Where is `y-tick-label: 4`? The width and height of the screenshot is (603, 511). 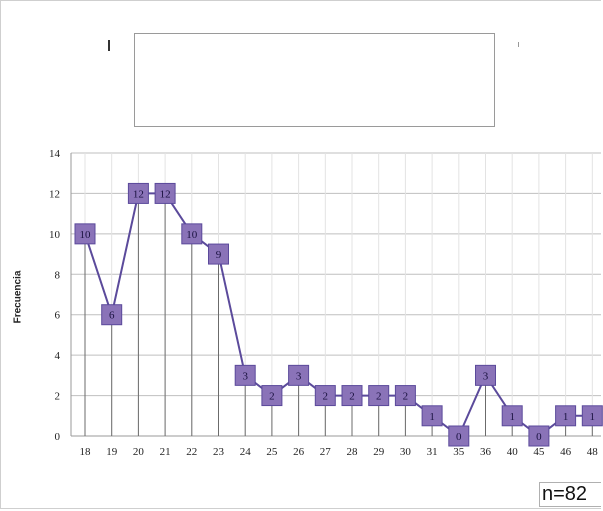 y-tick-label: 4 is located at coordinates (58, 356).